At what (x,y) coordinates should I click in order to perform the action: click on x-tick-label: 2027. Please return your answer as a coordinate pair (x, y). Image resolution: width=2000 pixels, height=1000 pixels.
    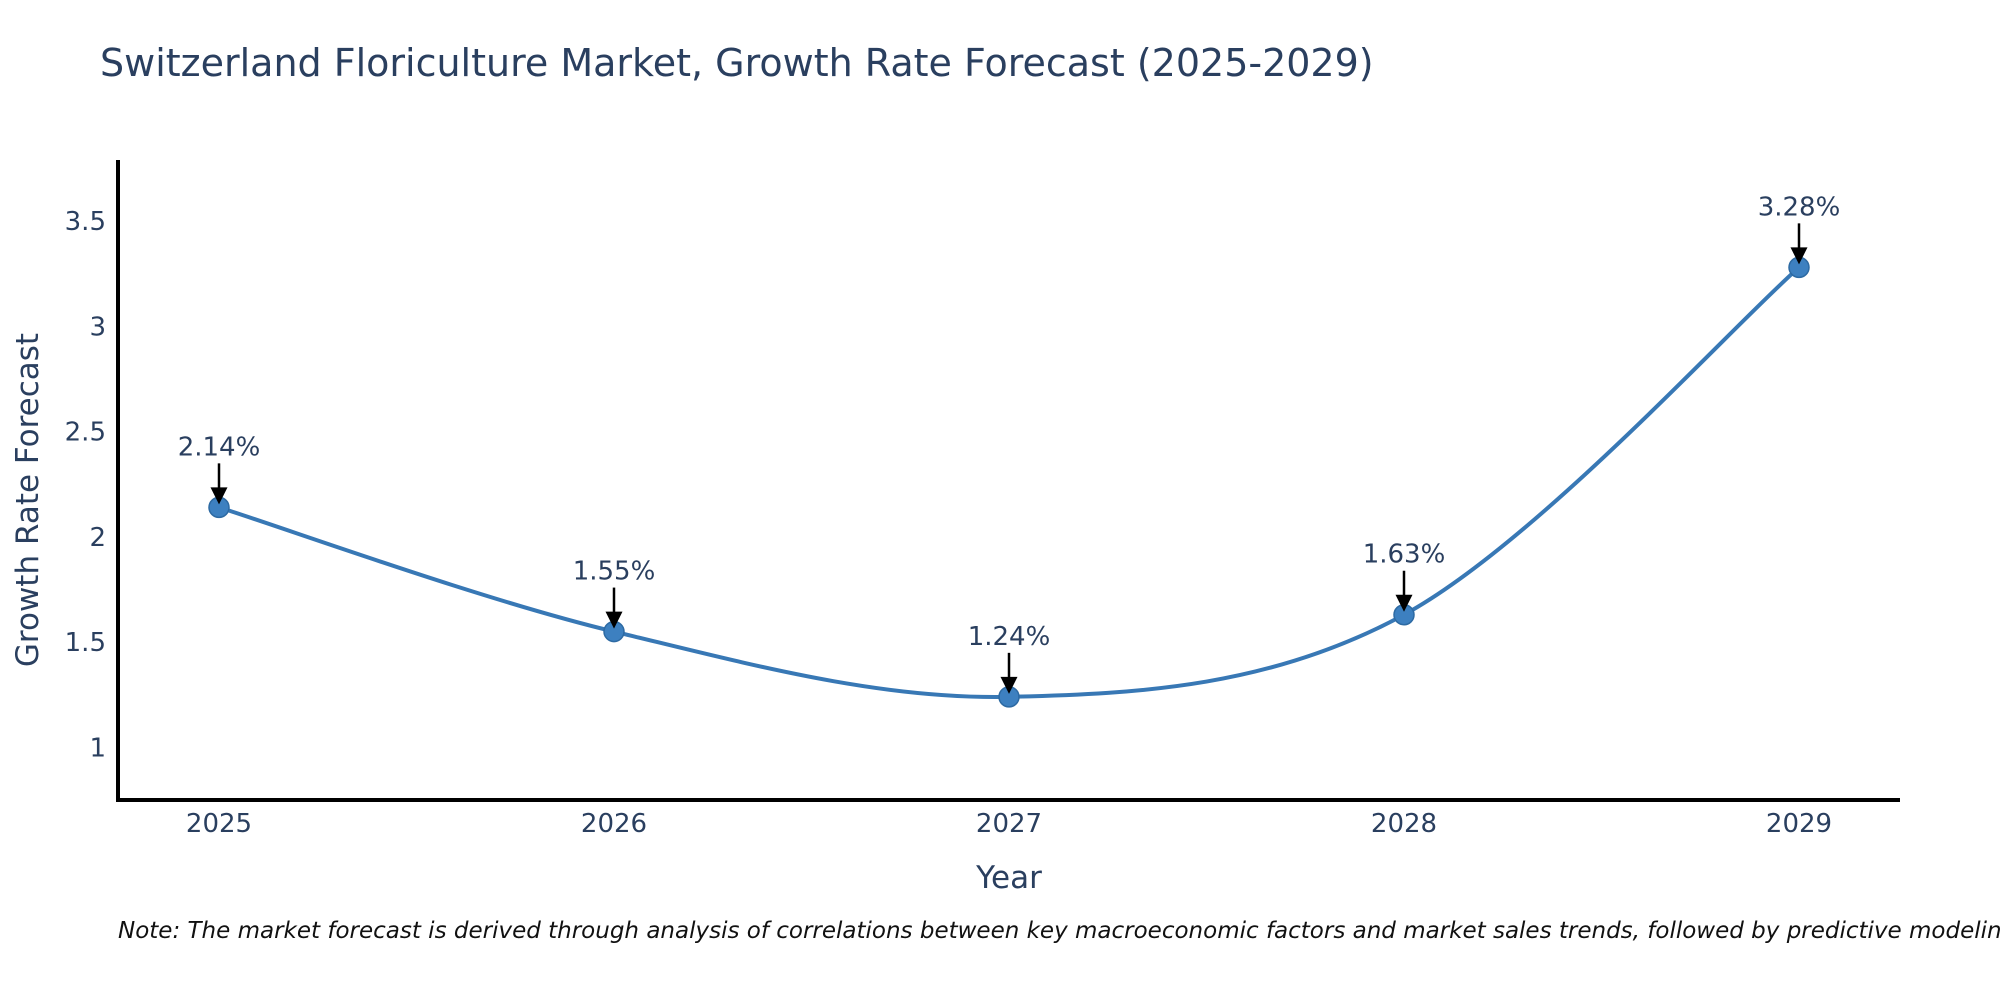
    Looking at the image, I should click on (1009, 824).